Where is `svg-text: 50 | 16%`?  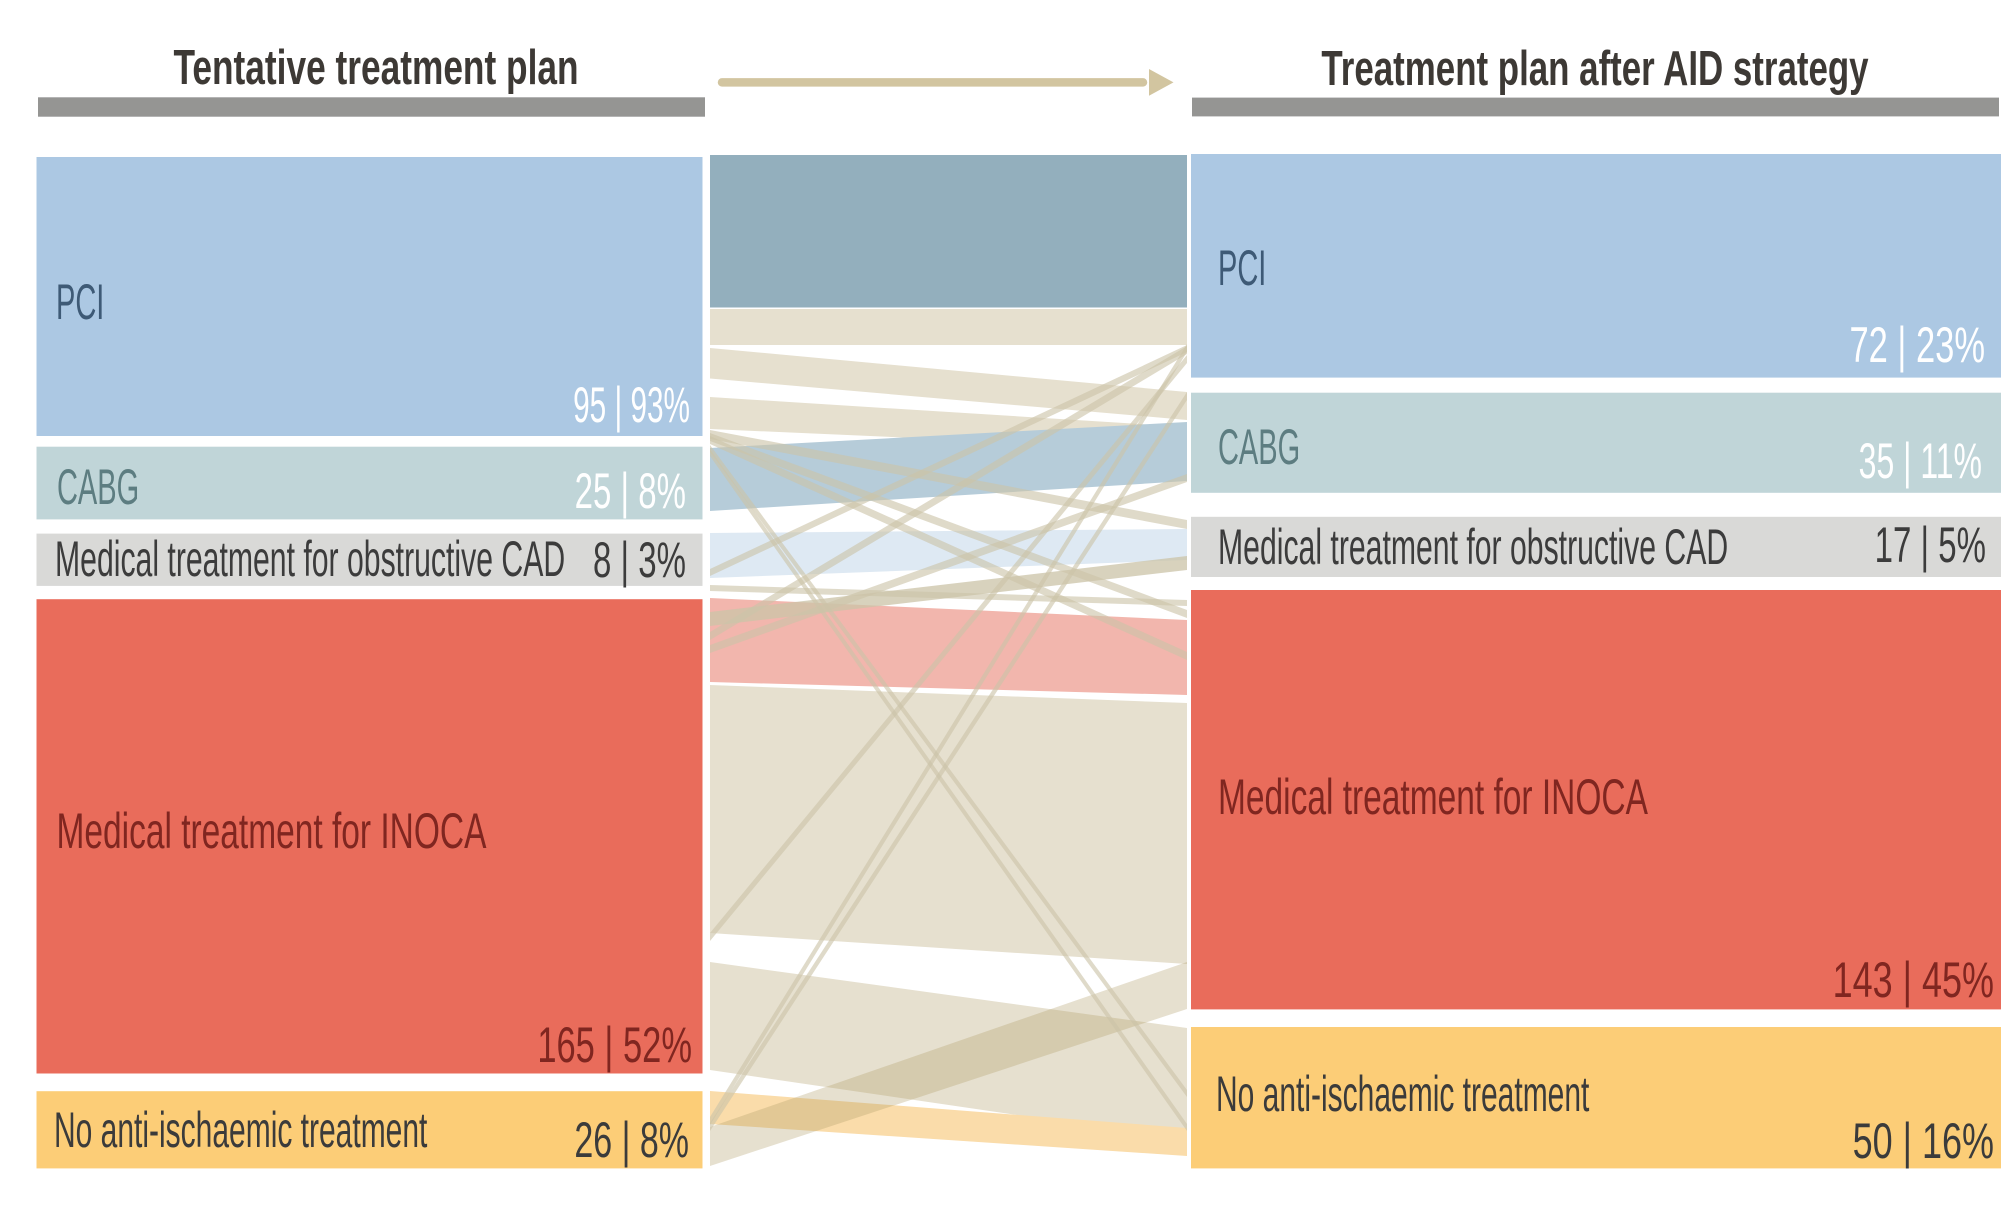 svg-text: 50 | 16% is located at coordinates (1923, 1141).